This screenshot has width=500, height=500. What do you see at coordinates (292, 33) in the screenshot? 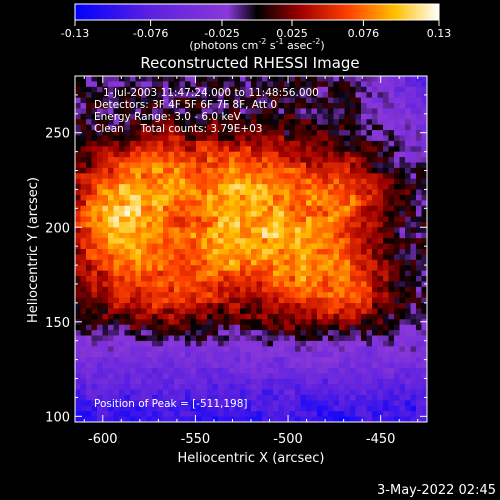
I see `colorbar-tick-label: 0.025` at bounding box center [292, 33].